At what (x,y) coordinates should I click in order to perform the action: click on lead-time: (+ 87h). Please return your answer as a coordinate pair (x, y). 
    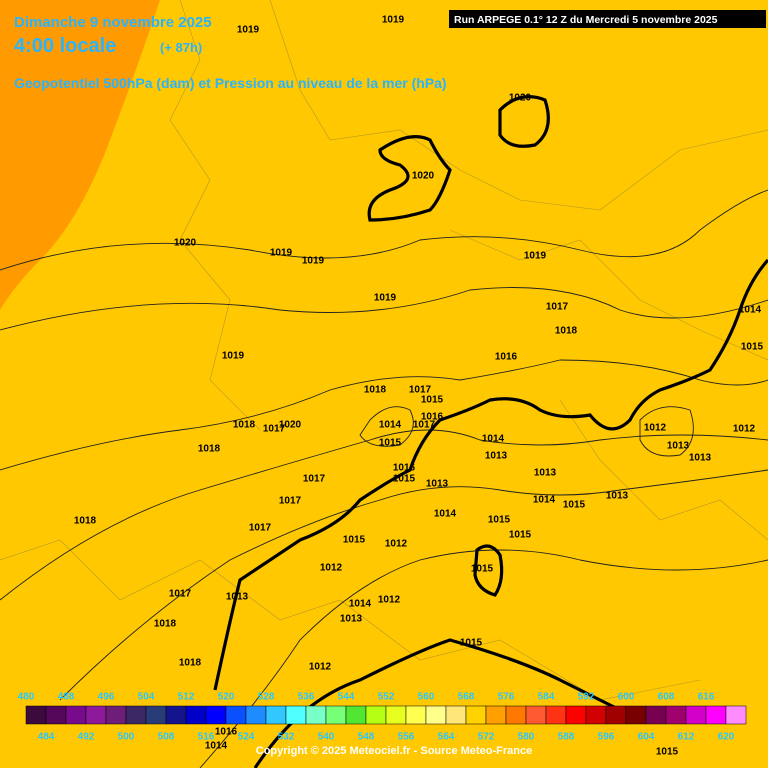
    Looking at the image, I should click on (181, 47).